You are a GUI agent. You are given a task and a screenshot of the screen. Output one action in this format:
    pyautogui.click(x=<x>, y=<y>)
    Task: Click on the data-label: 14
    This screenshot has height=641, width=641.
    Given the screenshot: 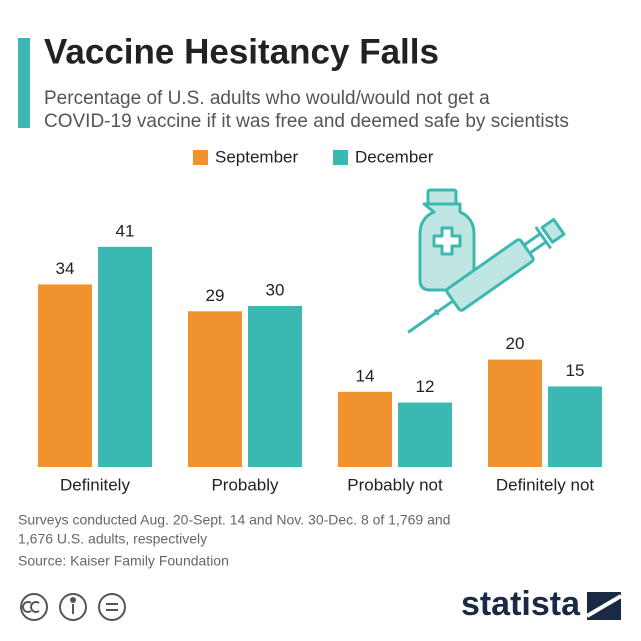 What is the action you would take?
    pyautogui.click(x=365, y=375)
    